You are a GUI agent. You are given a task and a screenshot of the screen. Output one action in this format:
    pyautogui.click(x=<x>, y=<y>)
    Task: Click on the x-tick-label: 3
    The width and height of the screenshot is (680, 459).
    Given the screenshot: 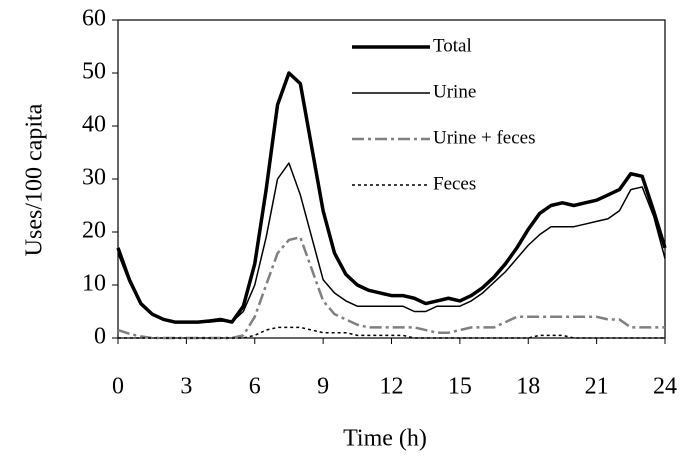 What is the action you would take?
    pyautogui.click(x=186, y=387)
    